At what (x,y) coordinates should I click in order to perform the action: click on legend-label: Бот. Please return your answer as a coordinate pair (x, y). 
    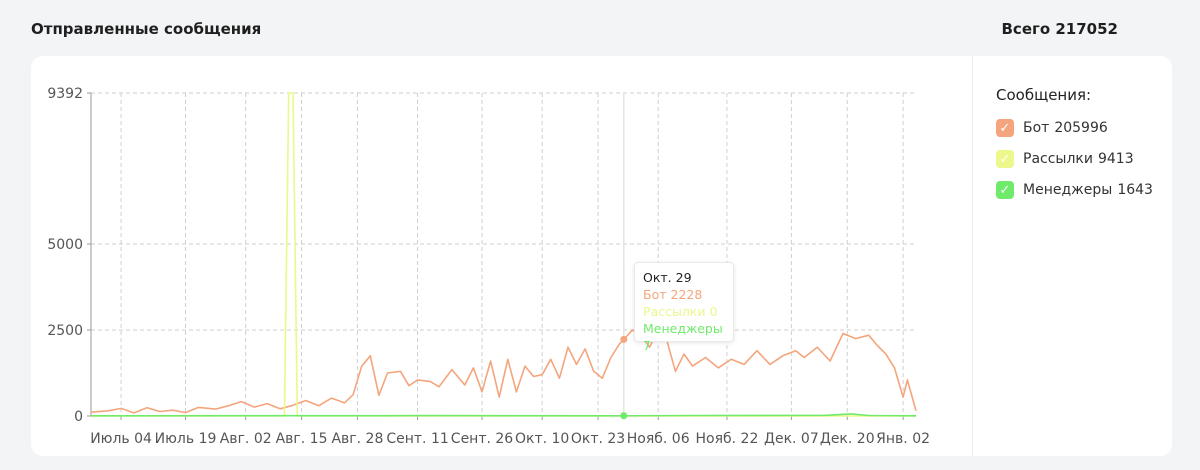
    Looking at the image, I should click on (1036, 128).